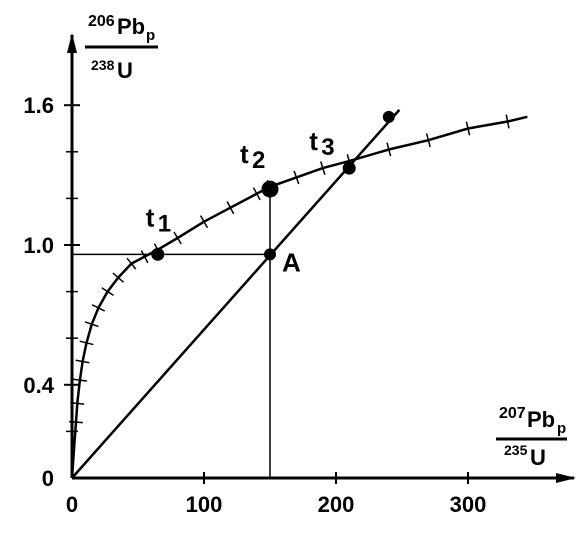 The height and width of the screenshot is (533, 586). Describe the element at coordinates (38, 385) in the screenshot. I see `y-tick-label: 0.4` at that location.